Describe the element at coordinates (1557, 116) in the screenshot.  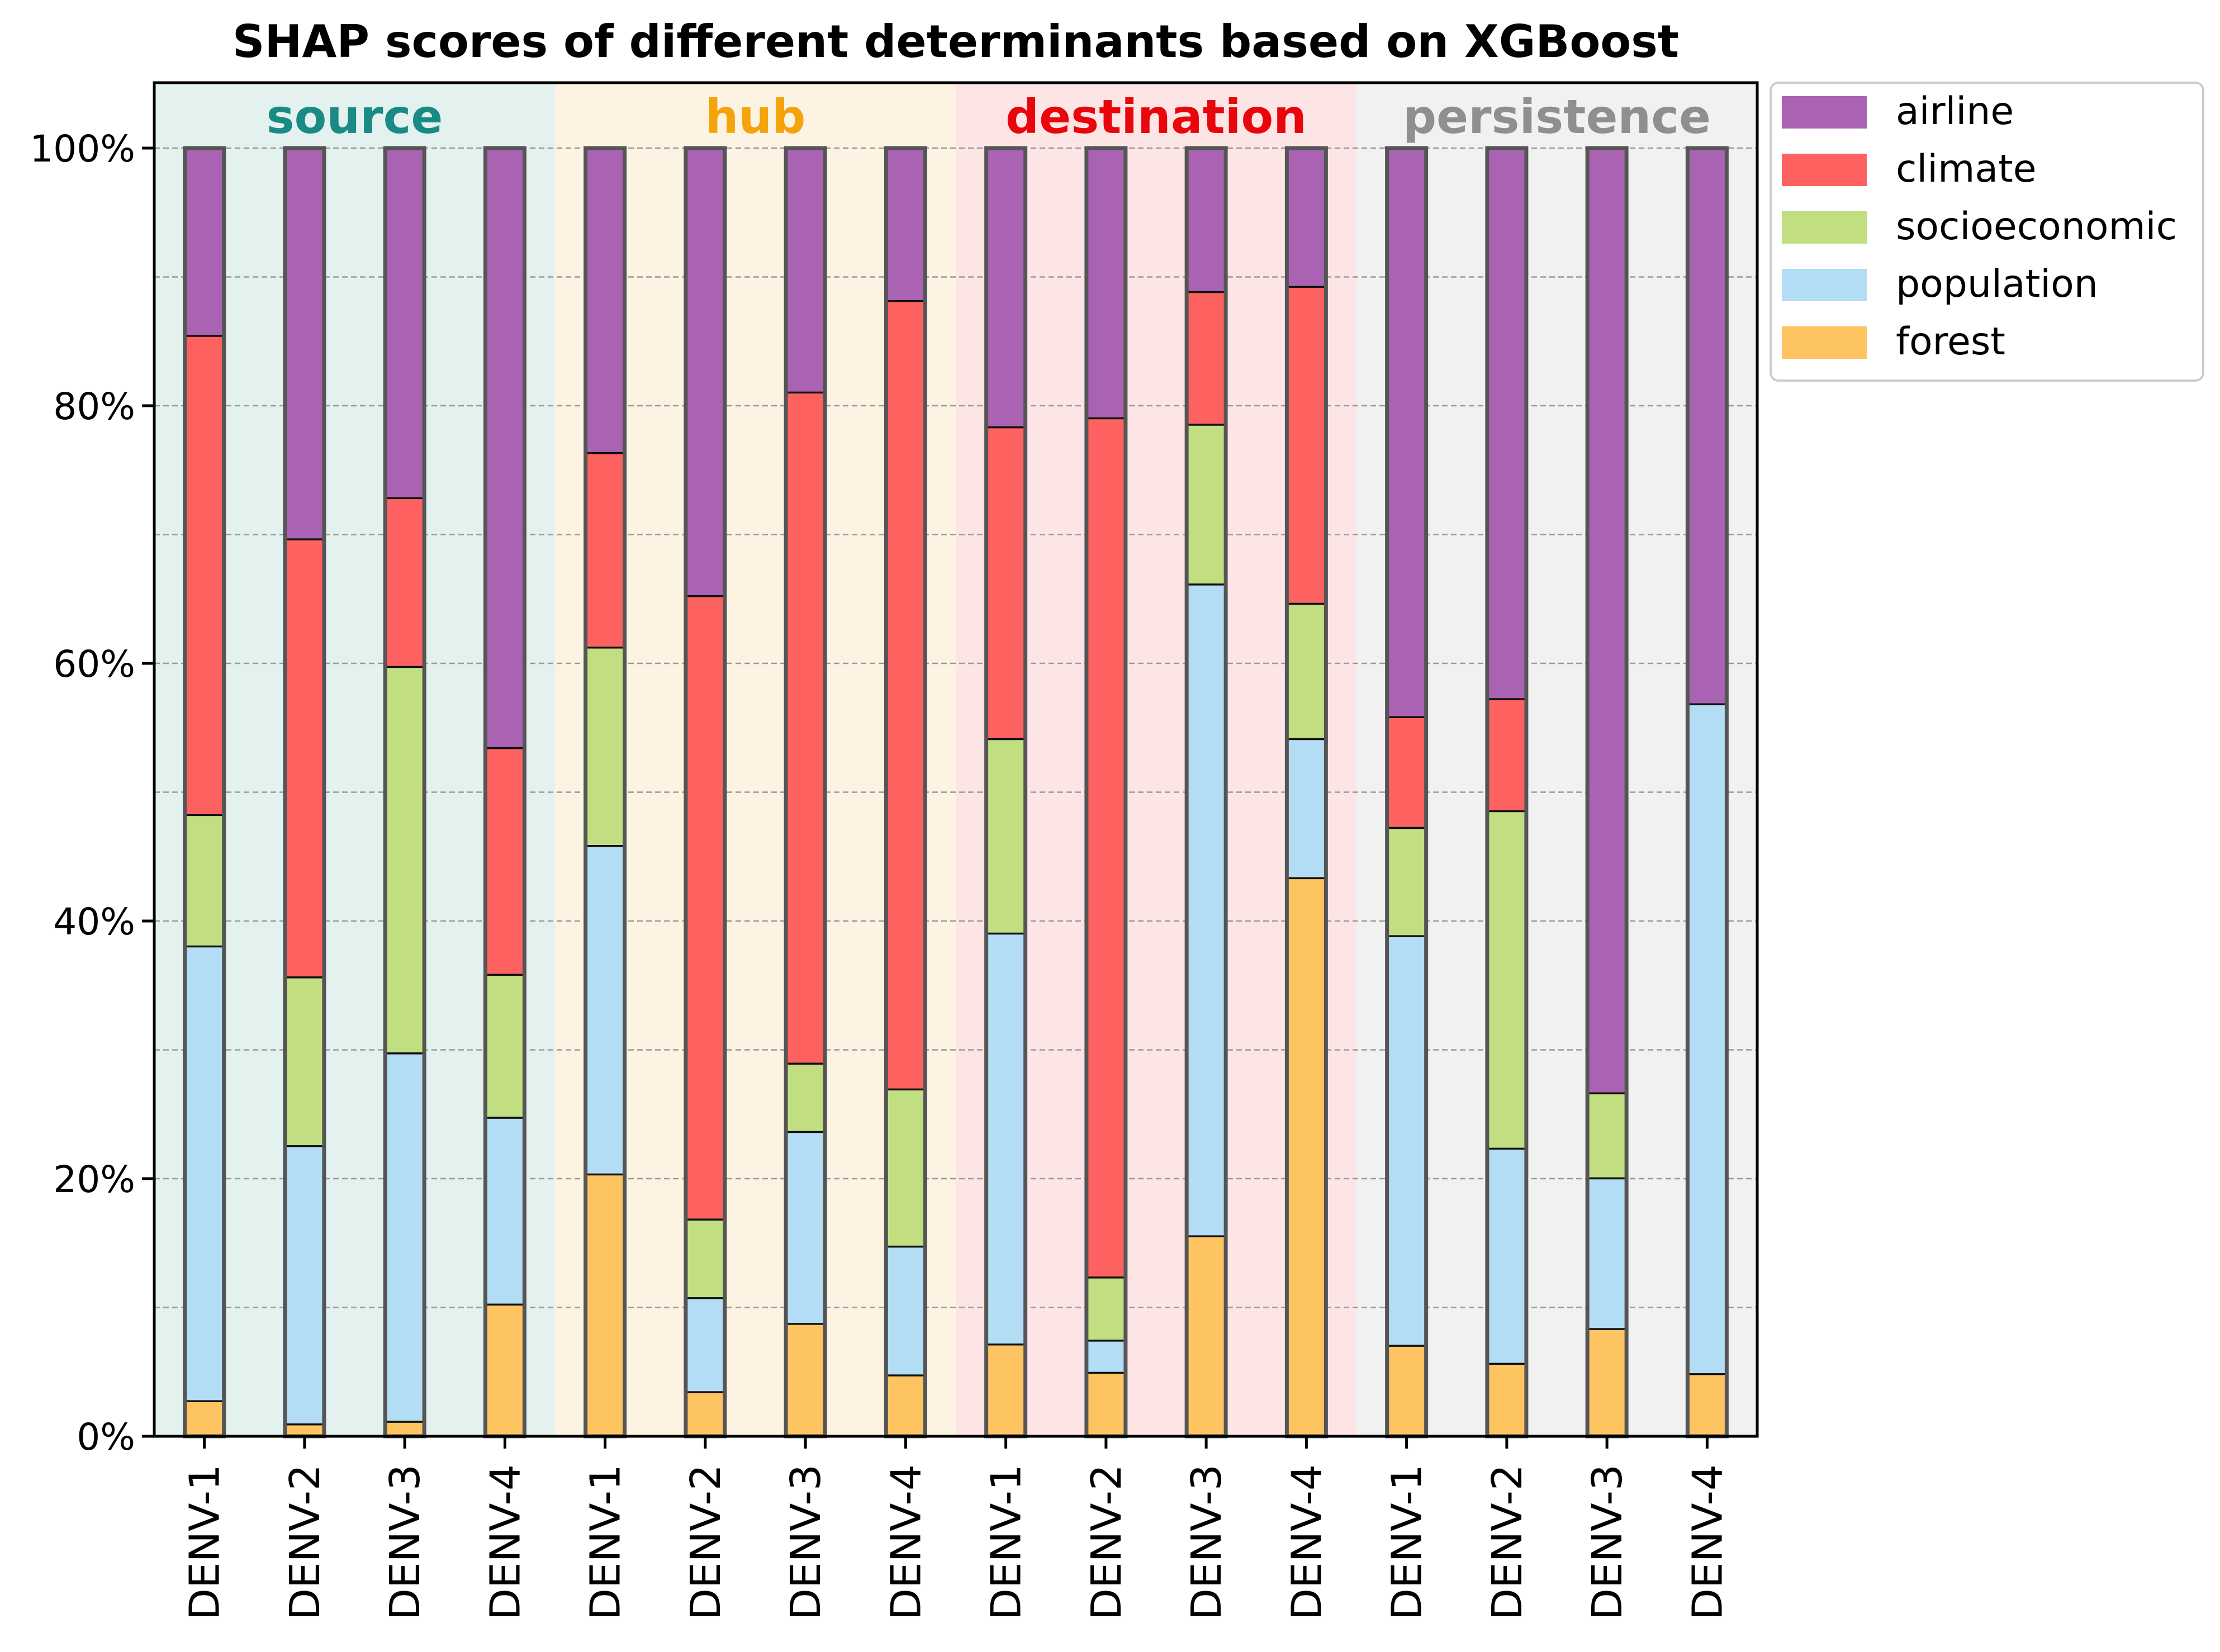
I see `group-label-persistence: persistence` at that location.